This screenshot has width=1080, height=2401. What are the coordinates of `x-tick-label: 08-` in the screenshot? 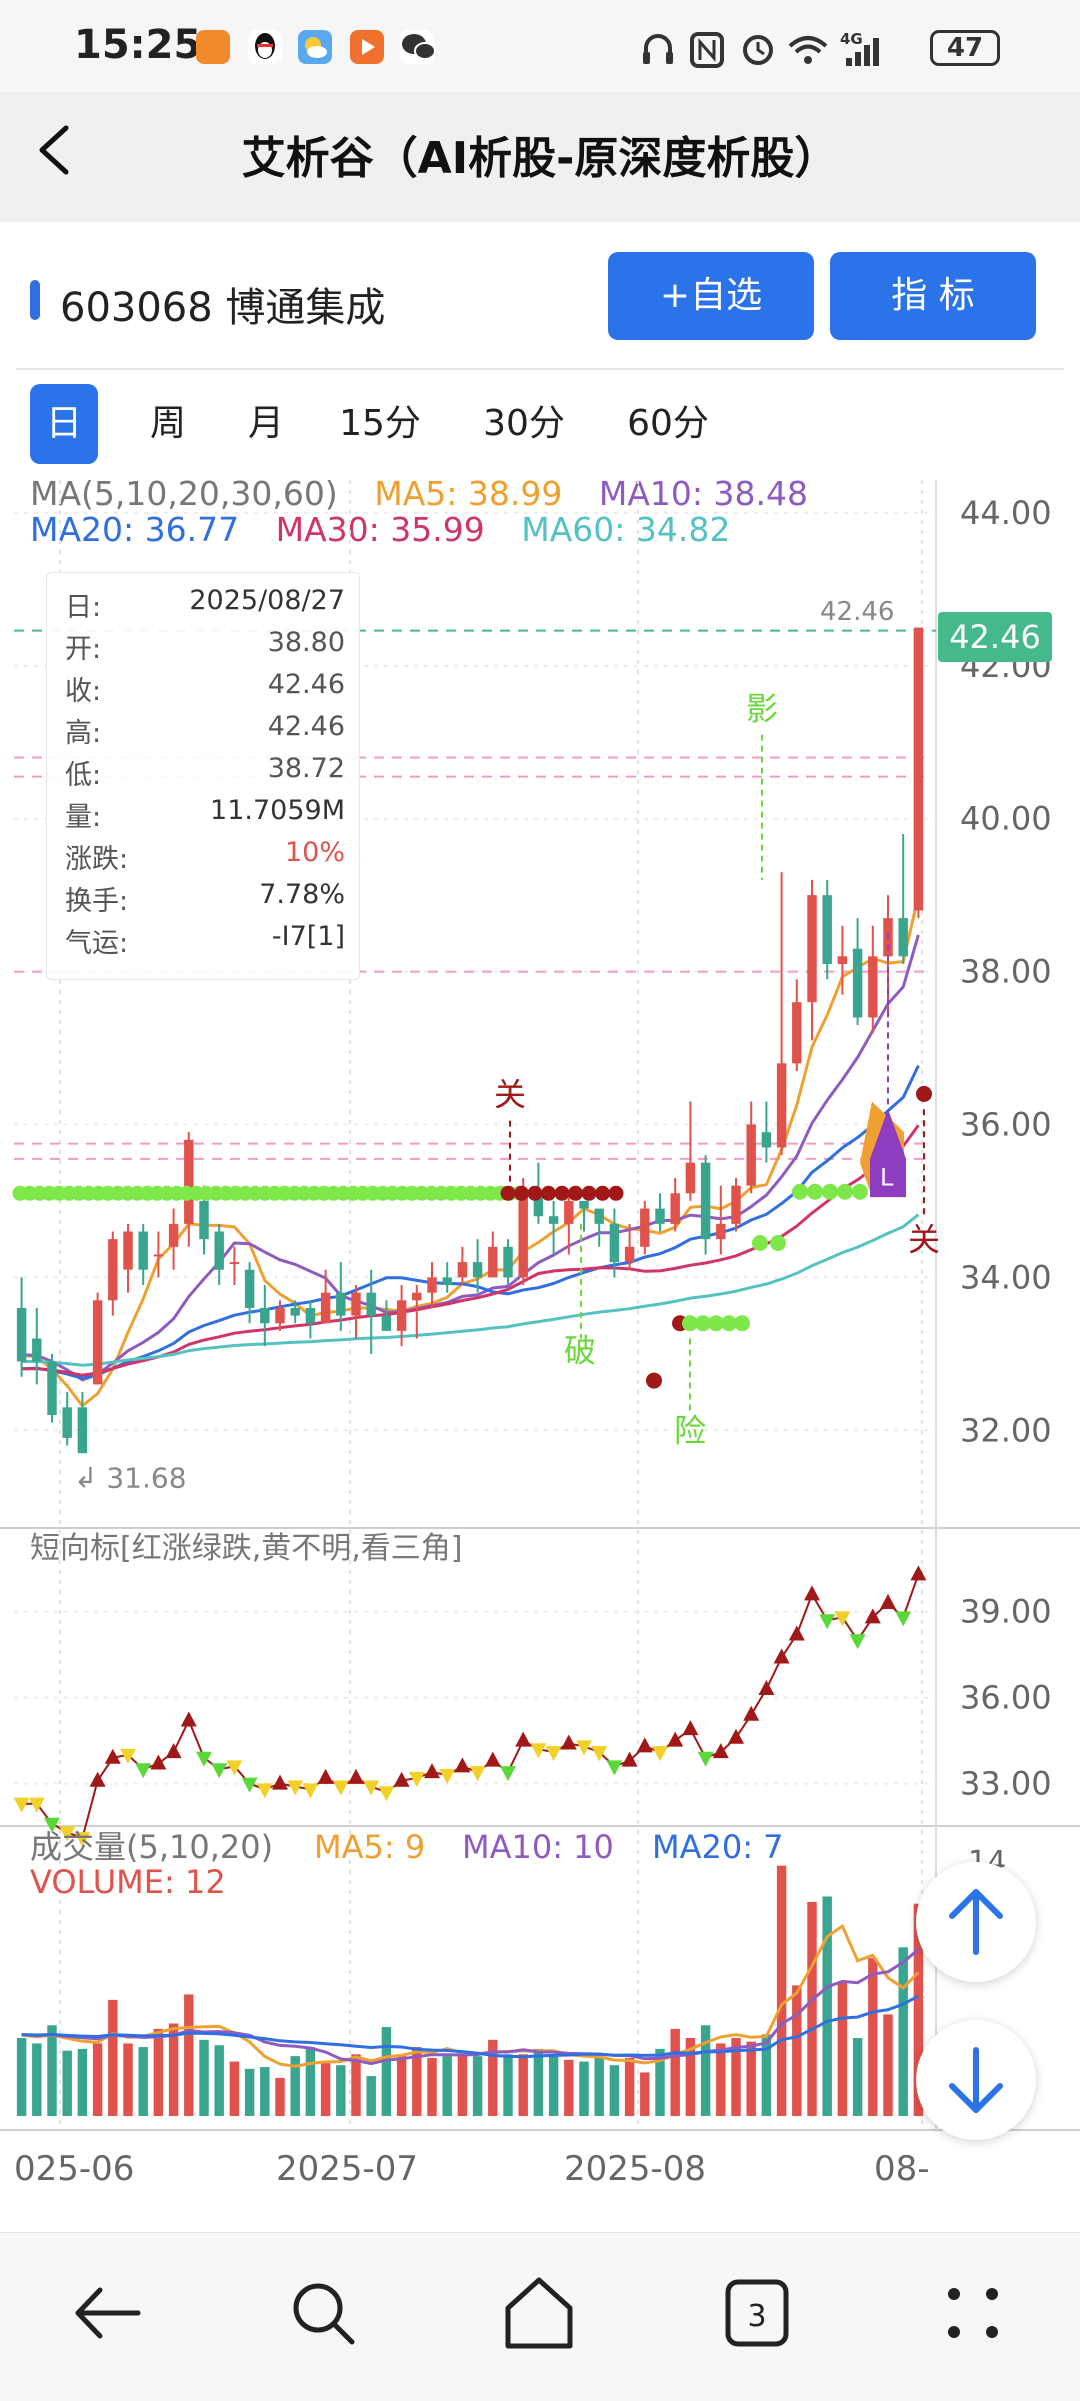 It's located at (902, 2169).